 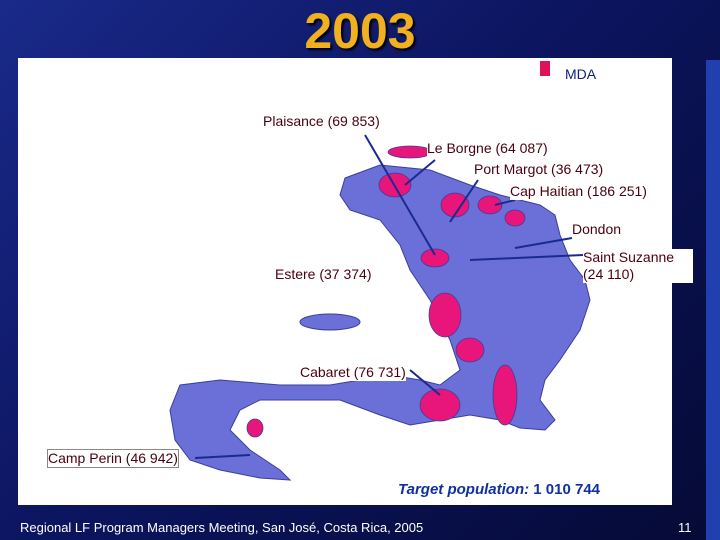 I want to click on map-label: Dondon, so click(x=597, y=229).